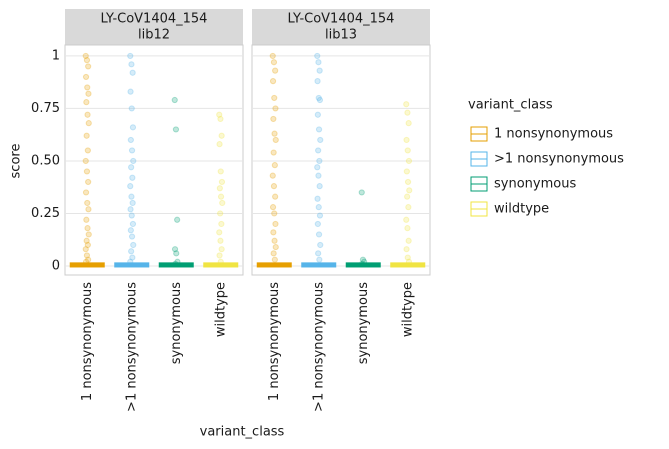  Describe the element at coordinates (242, 432) in the screenshot. I see `x-axis-label: variant_class` at that location.